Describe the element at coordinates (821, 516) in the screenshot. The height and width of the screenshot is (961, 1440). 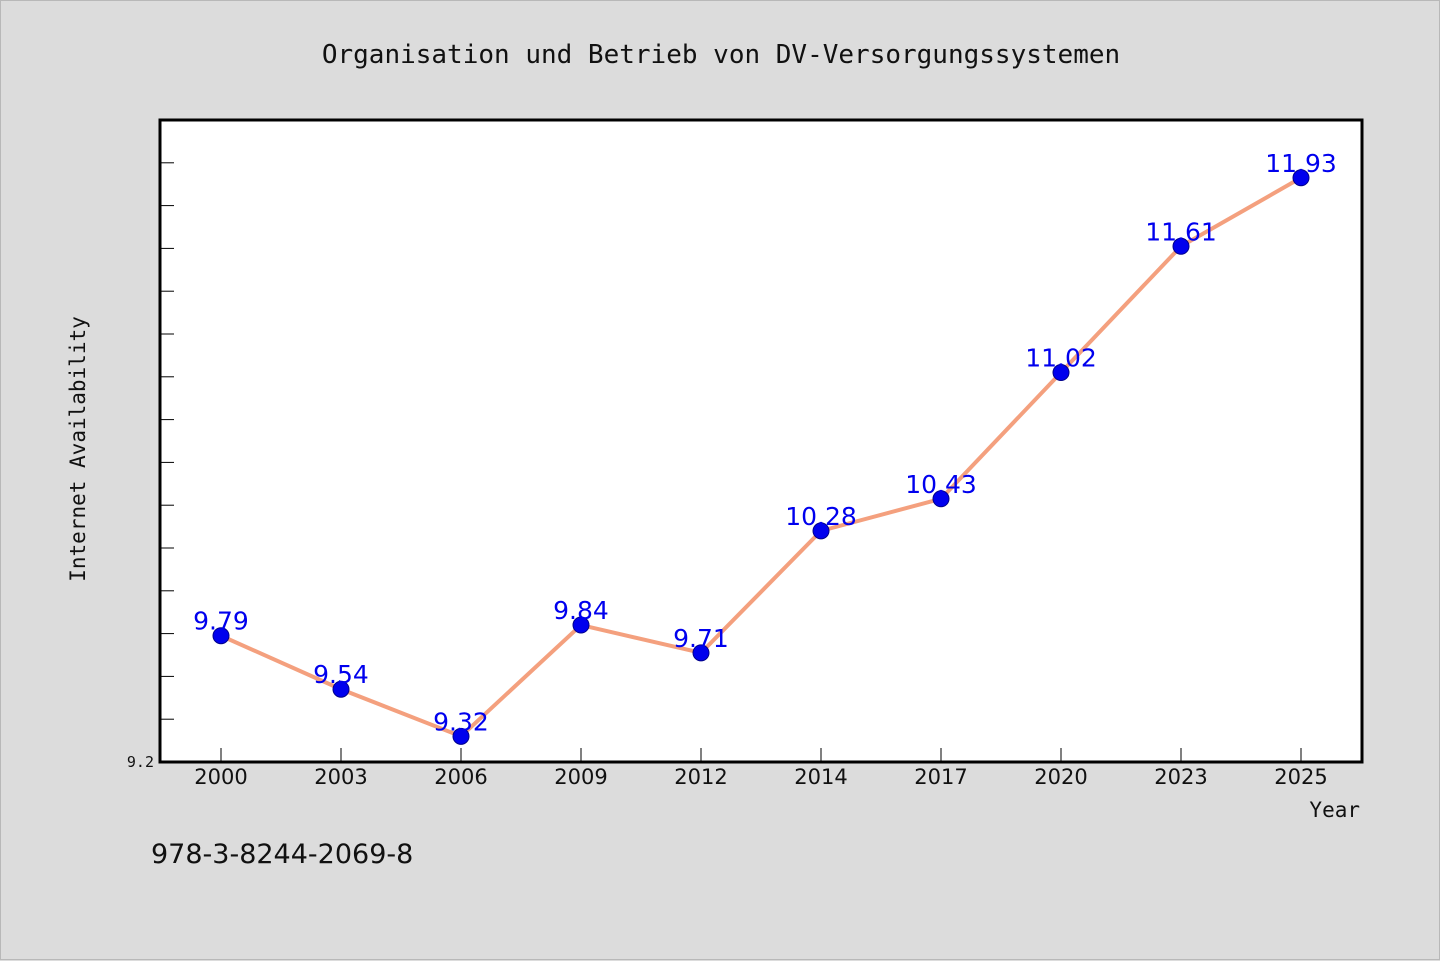
I see `data-label: 10.28` at that location.